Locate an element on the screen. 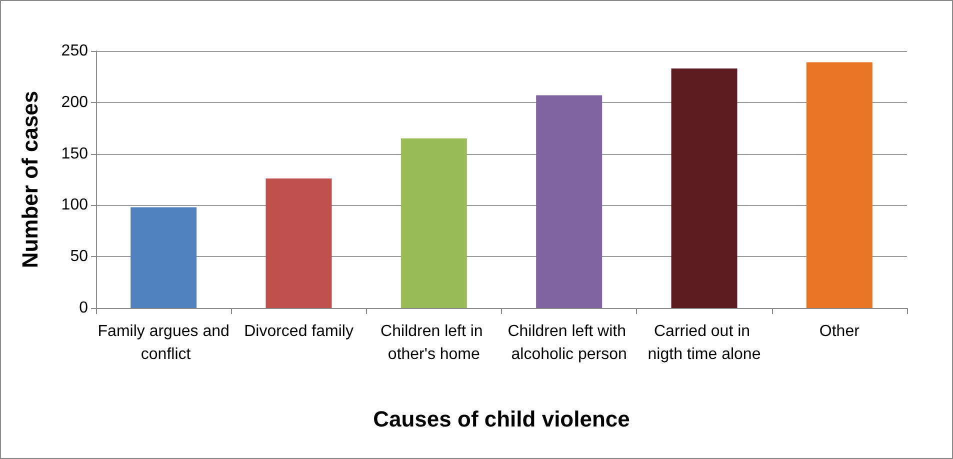 Image resolution: width=953 pixels, height=459 pixels. y-tick-label: 250 is located at coordinates (74, 51).